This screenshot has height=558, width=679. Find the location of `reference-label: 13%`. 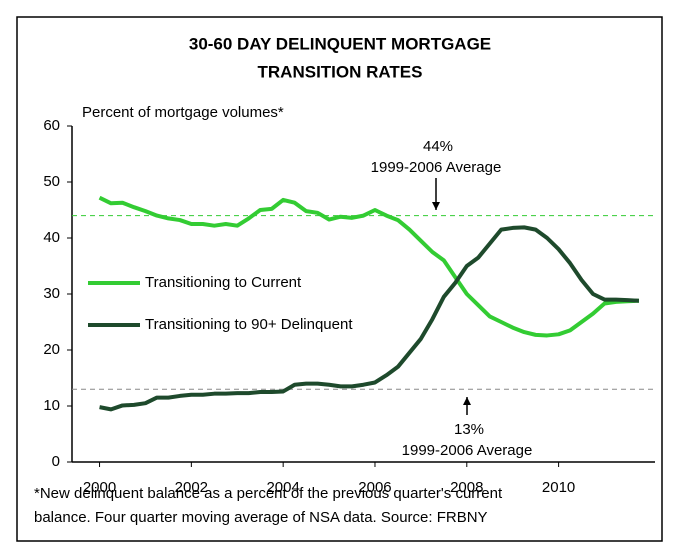

reference-label: 13% is located at coordinates (469, 429).